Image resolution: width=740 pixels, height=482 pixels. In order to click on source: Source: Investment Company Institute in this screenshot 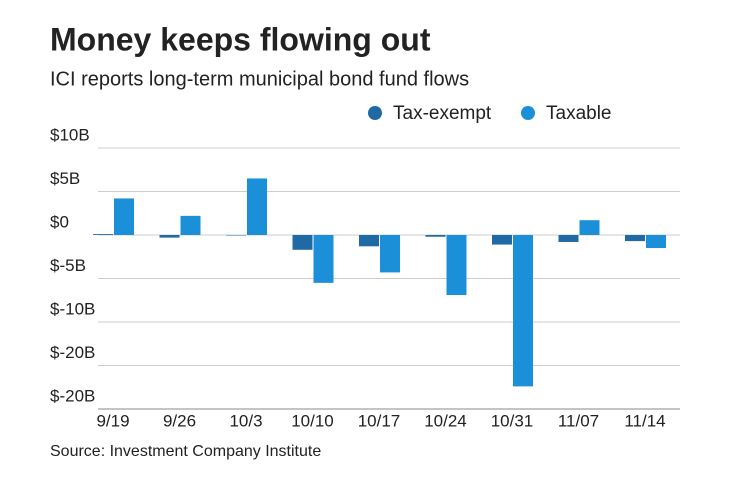, I will do `click(185, 451)`.